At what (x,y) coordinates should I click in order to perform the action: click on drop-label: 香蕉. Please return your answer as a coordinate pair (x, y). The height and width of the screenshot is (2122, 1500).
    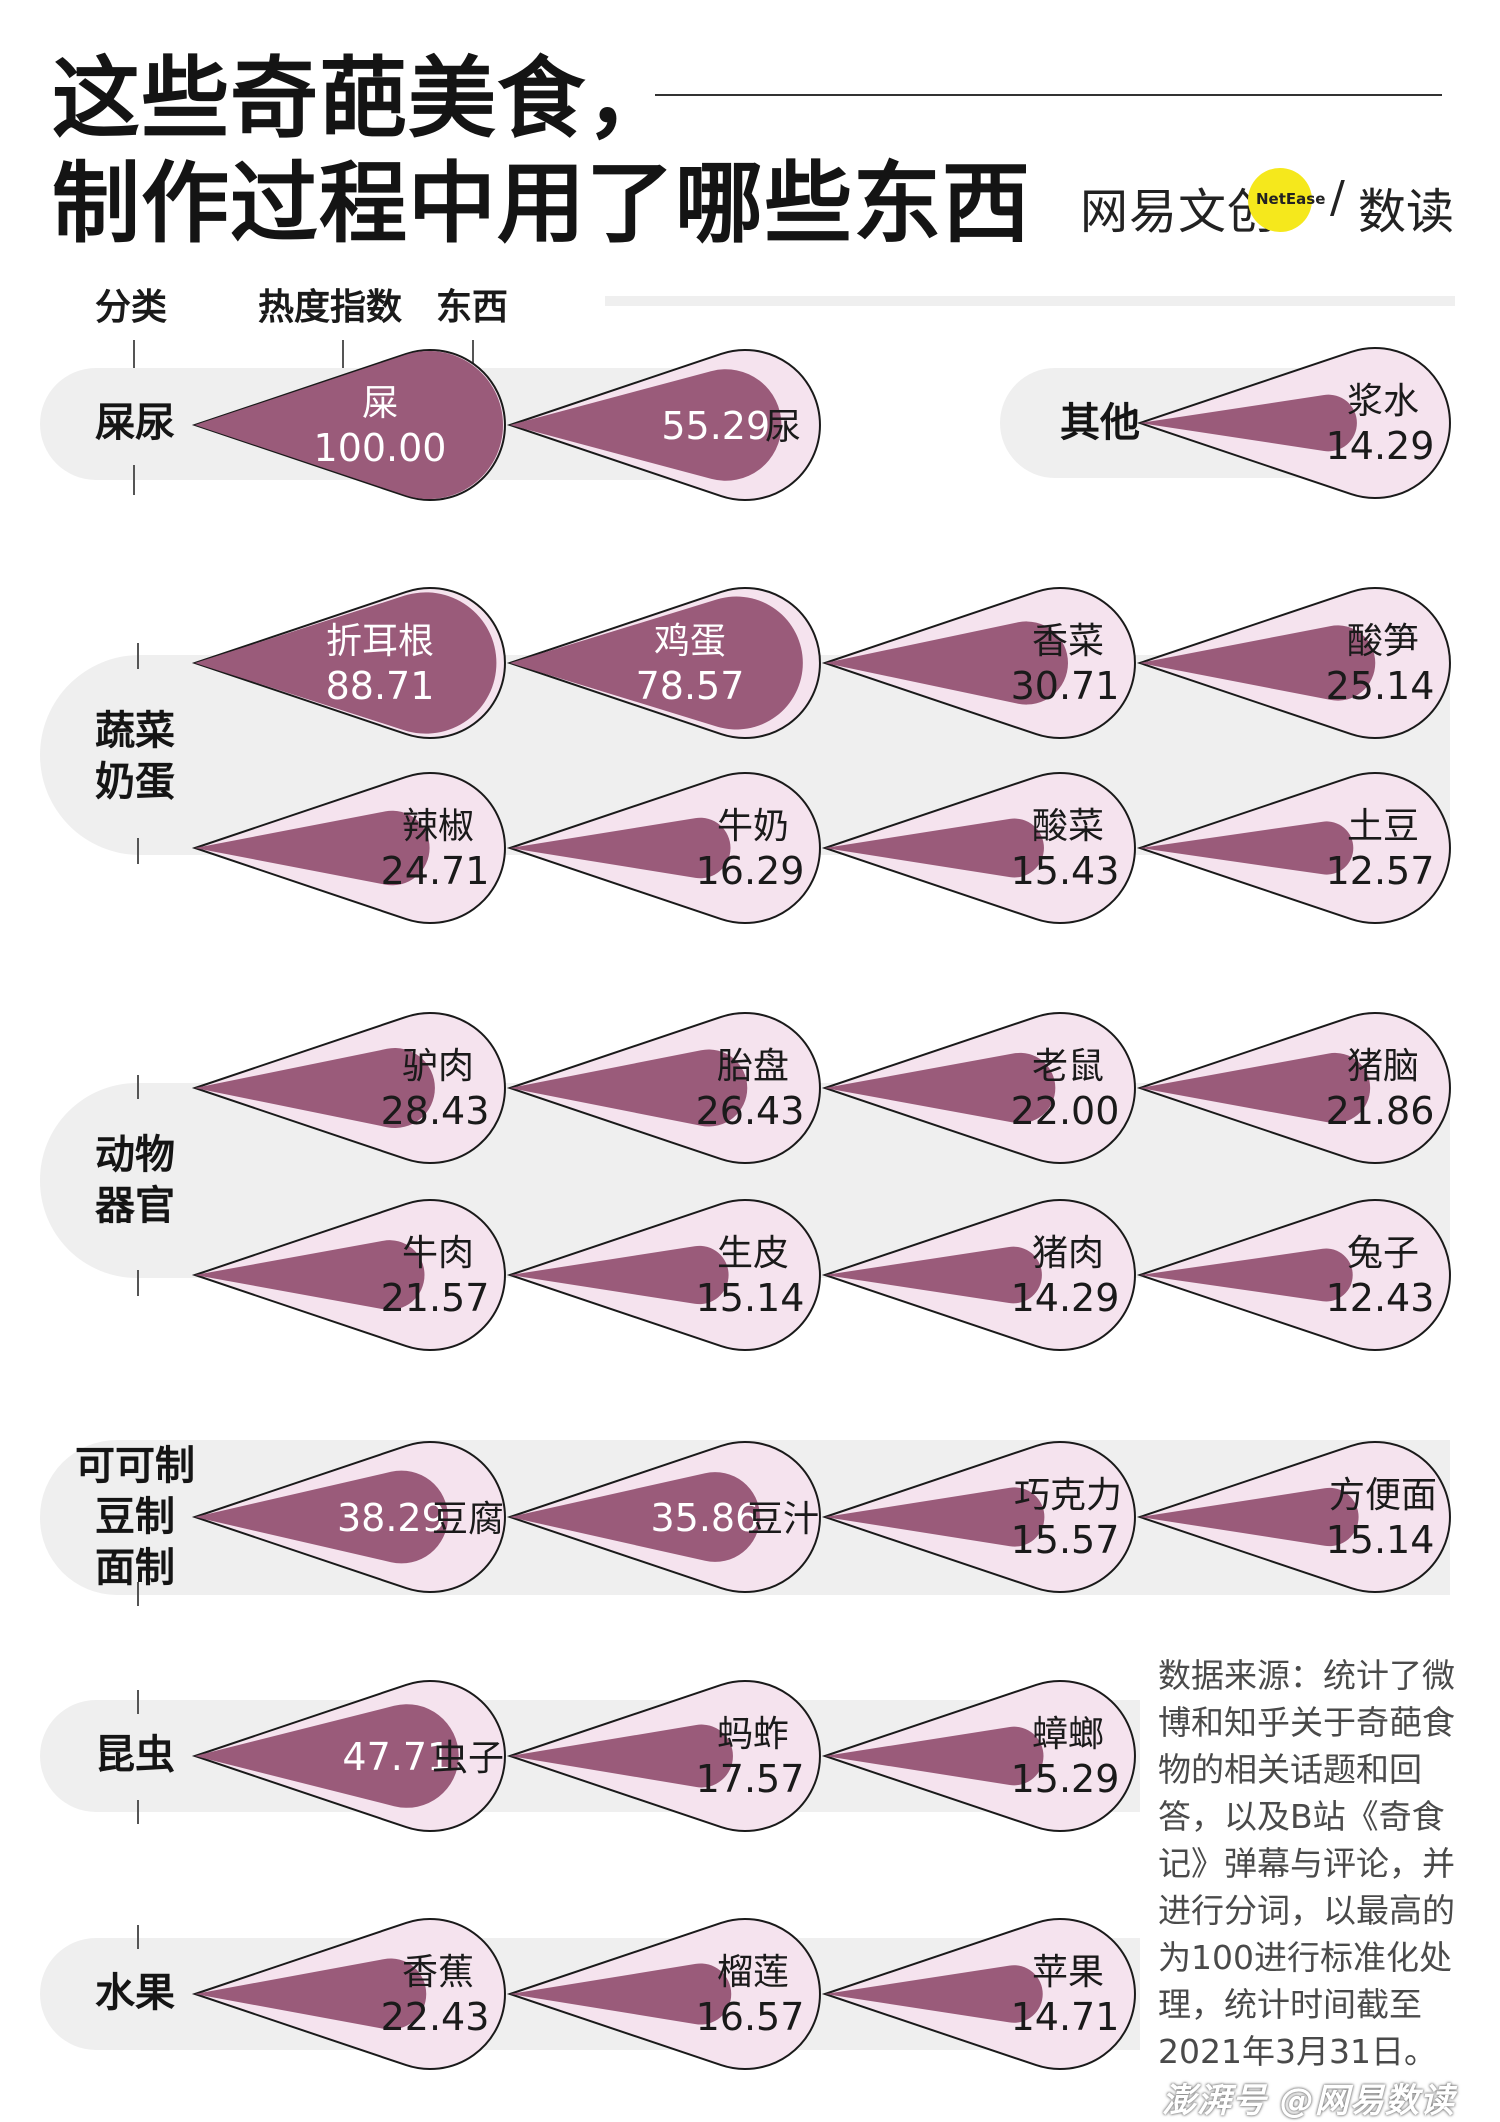
    Looking at the image, I should click on (438, 1972).